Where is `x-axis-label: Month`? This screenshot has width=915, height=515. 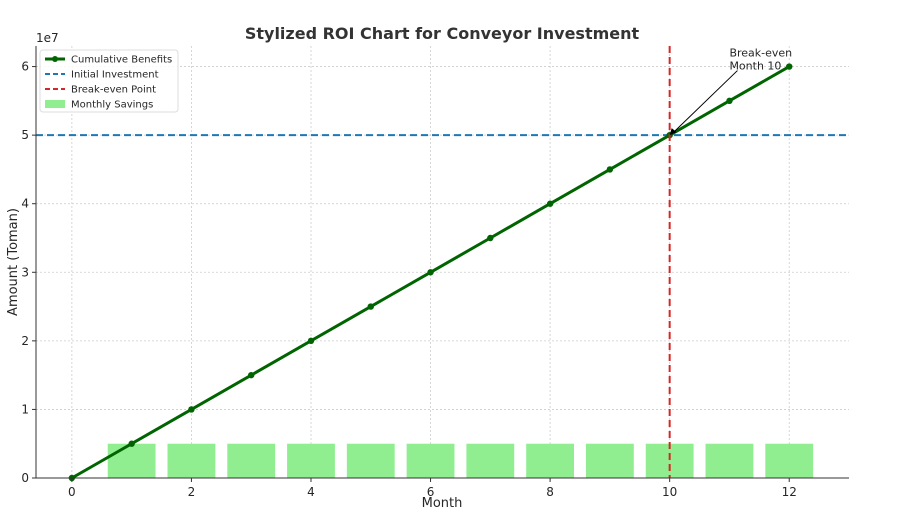 x-axis-label: Month is located at coordinates (442, 503).